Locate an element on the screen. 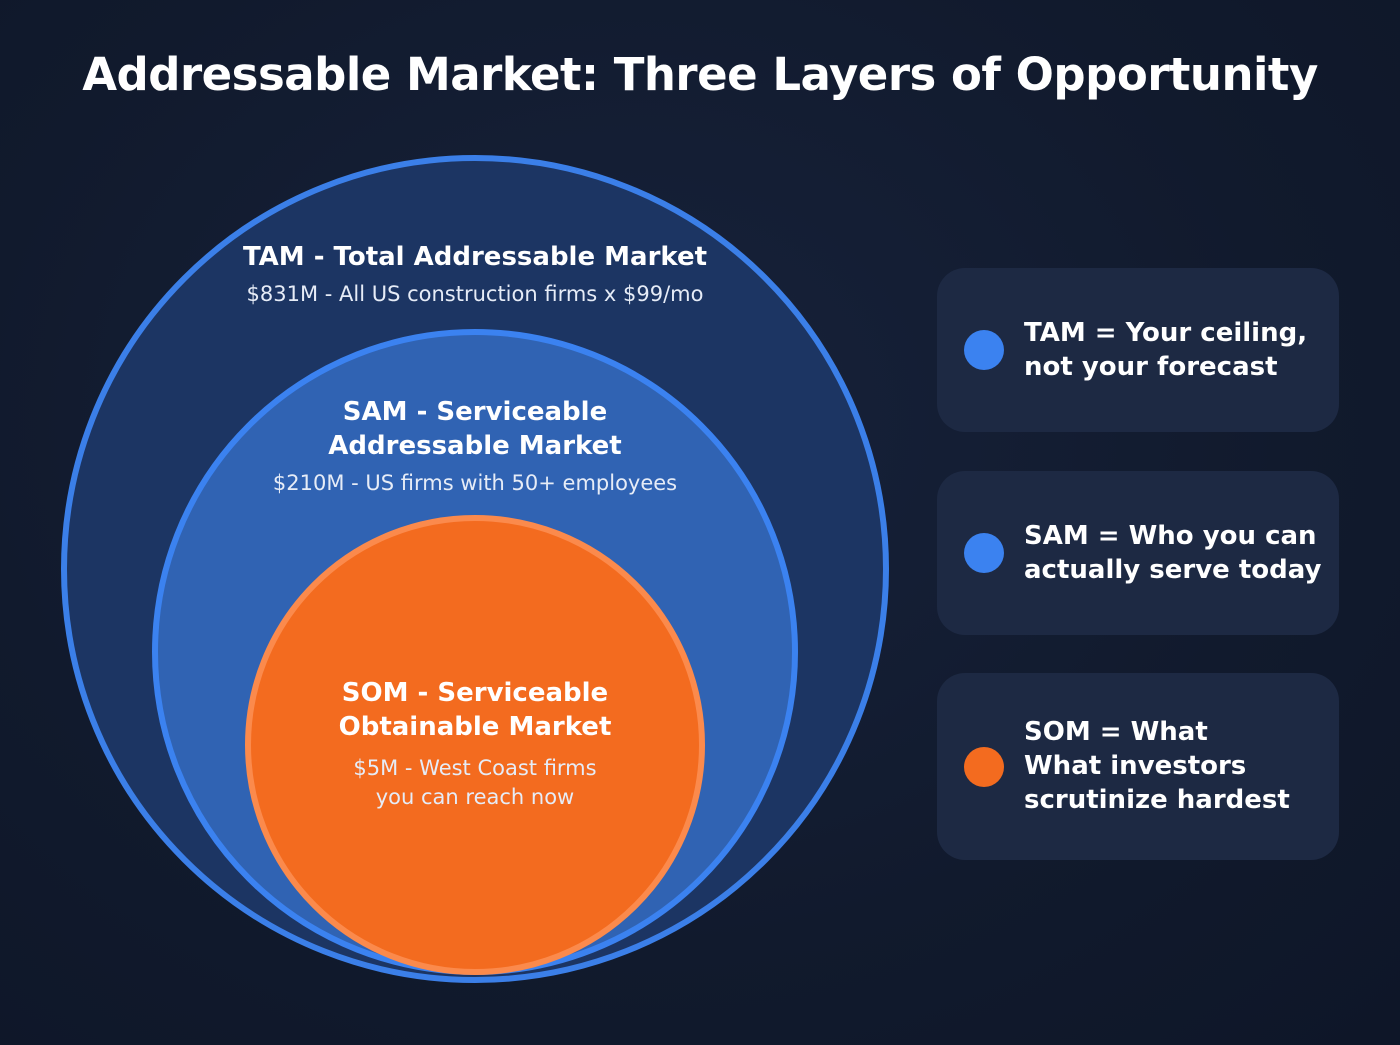 The image size is (1400, 1045). som-detail-line1: $5M - West Coast firms is located at coordinates (475, 768).